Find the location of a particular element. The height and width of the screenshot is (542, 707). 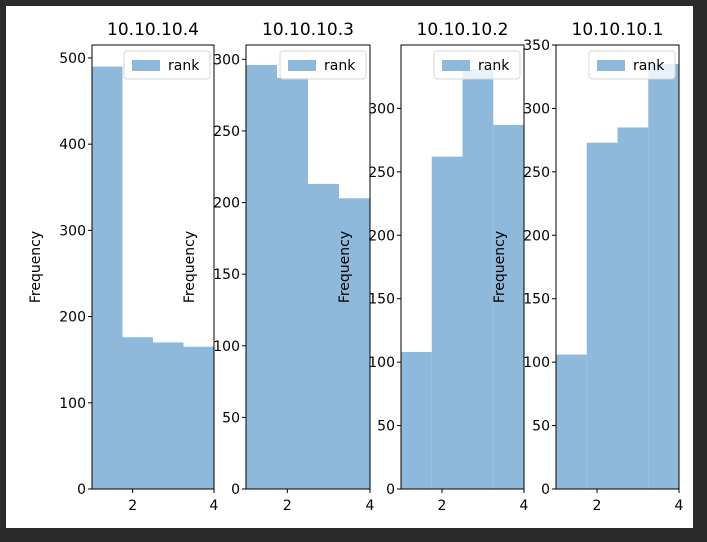

subplot-title: 10.10.10.1 is located at coordinates (618, 30).